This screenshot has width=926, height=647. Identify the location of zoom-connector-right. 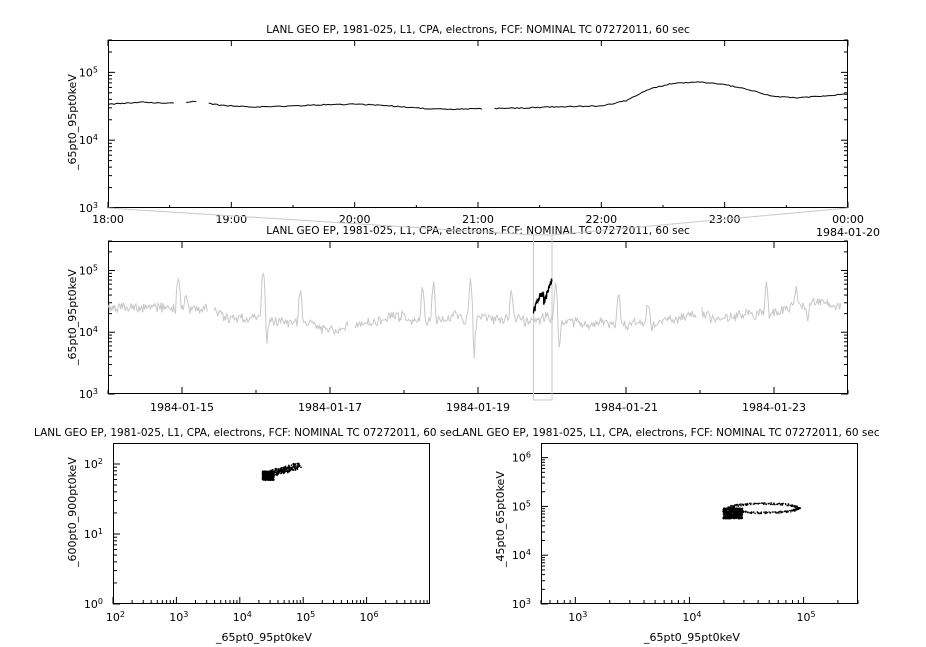
(700, 221).